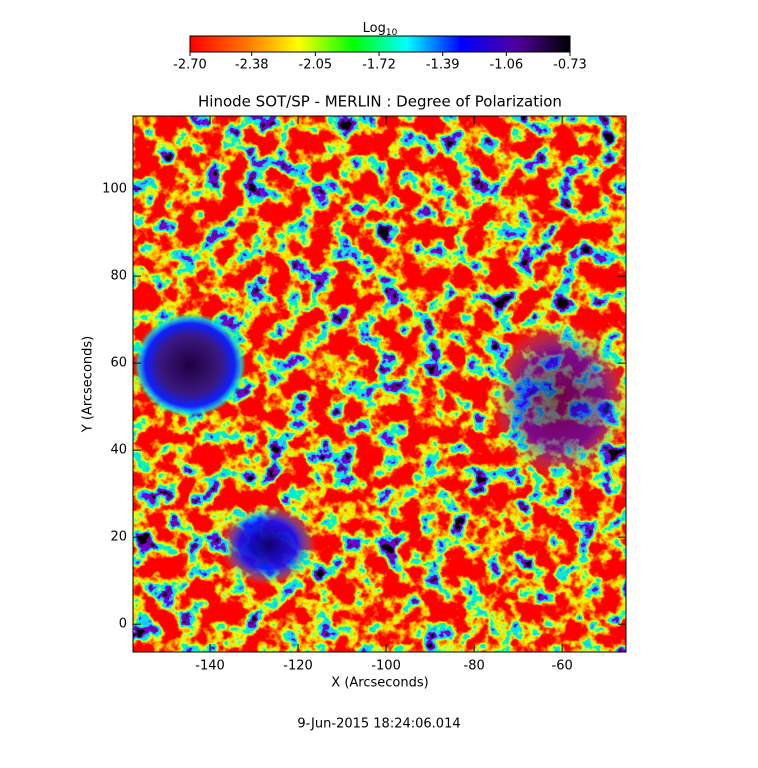 This screenshot has height=768, width=758. Describe the element at coordinates (562, 666) in the screenshot. I see `x-tick-label: -60` at that location.